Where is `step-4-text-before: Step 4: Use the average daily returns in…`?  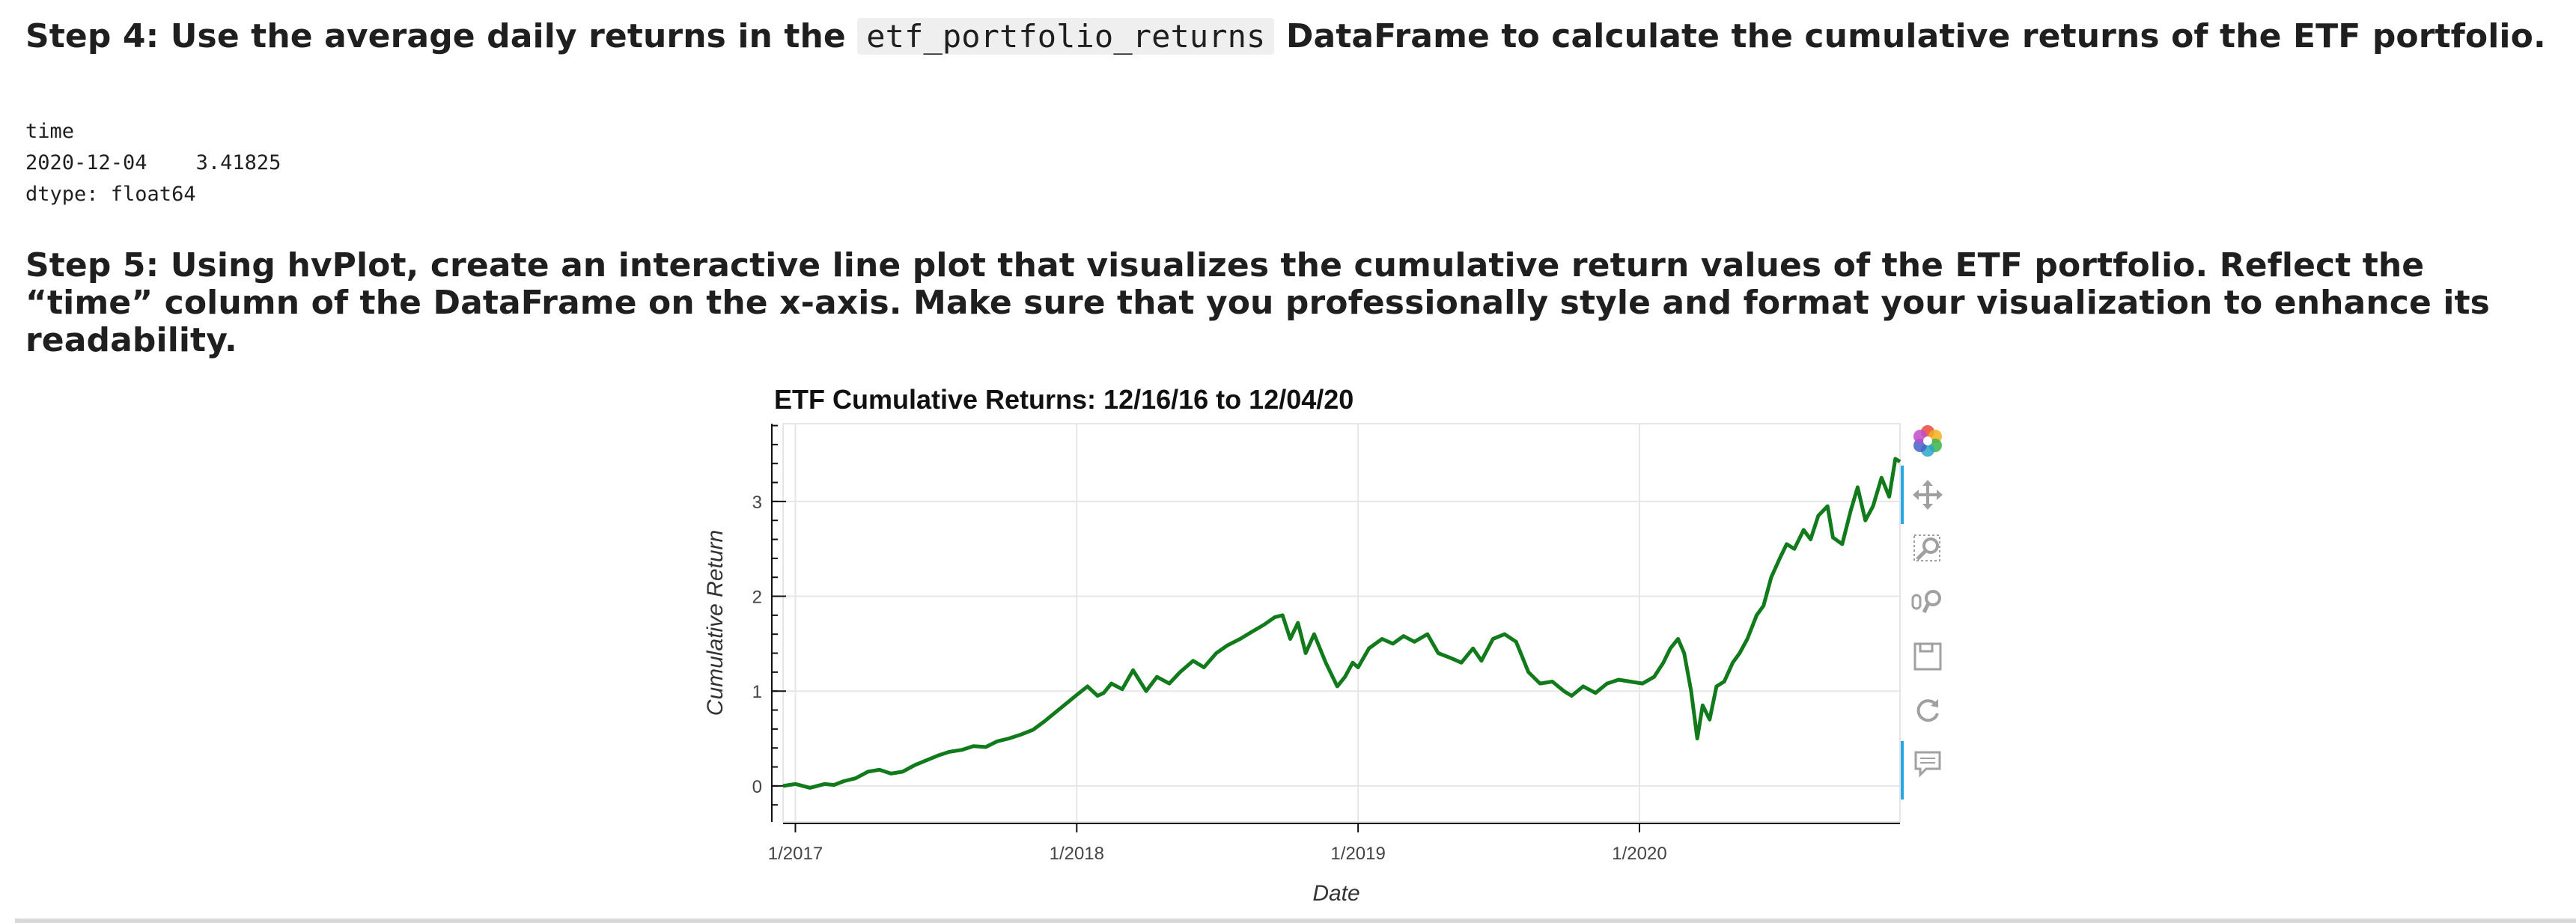
step-4-text-before: Step 4: Use the average daily returns in… is located at coordinates (441, 36).